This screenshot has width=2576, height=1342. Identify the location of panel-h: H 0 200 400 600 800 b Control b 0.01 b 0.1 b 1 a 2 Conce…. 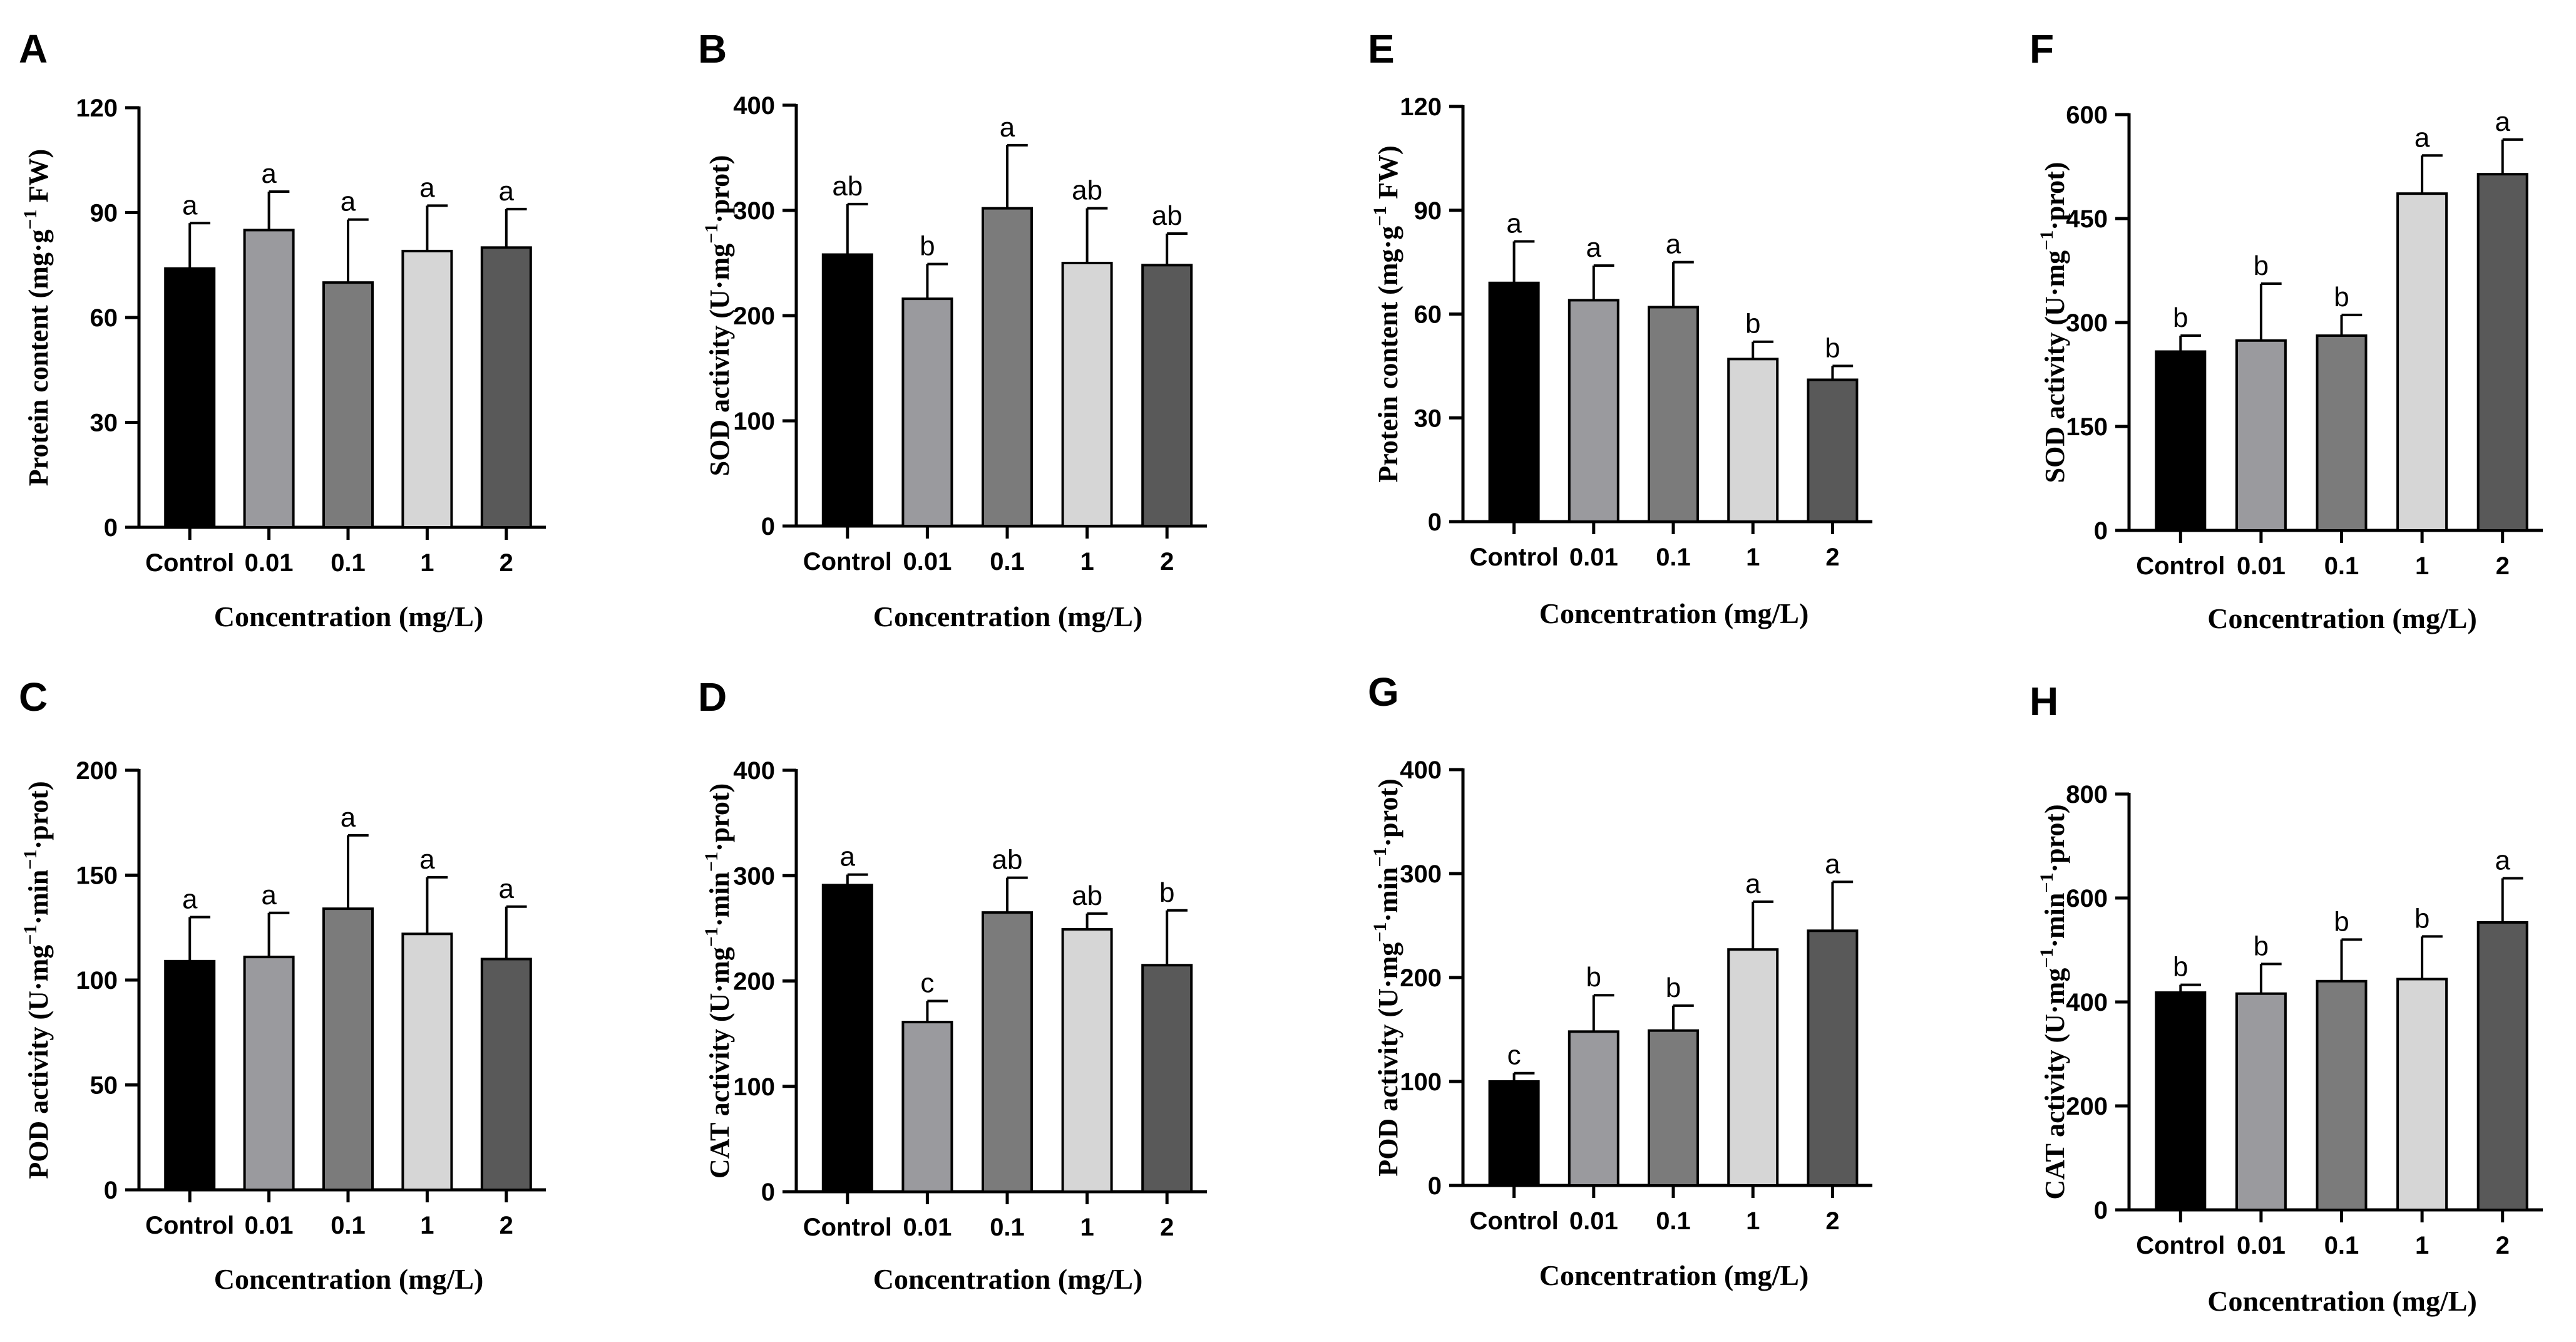
(2286, 998).